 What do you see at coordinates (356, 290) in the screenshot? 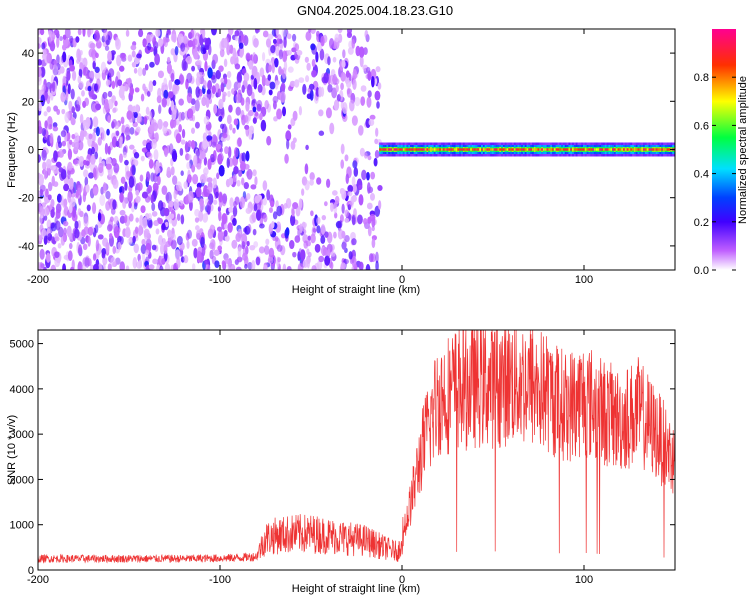
I see `spectrogram-x-label: Height of straight line (km)` at bounding box center [356, 290].